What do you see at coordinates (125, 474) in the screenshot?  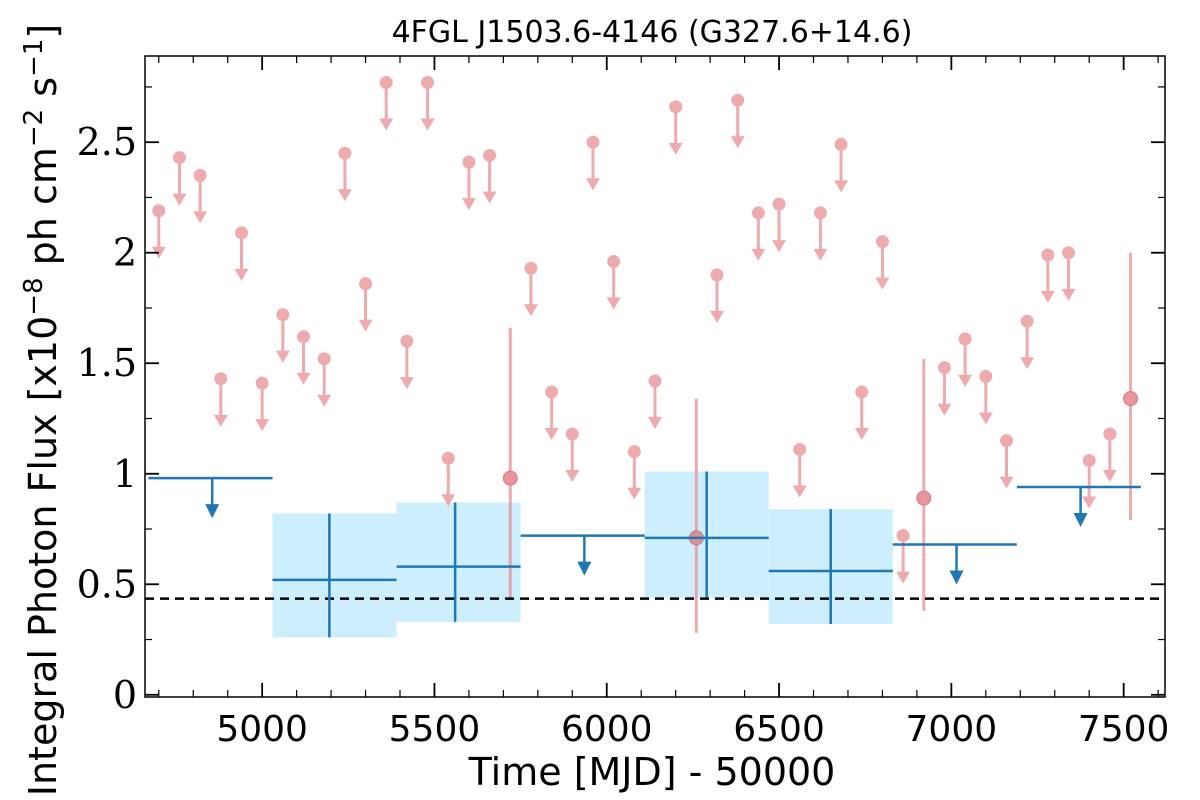 I see `y-tick-label: 1` at bounding box center [125, 474].